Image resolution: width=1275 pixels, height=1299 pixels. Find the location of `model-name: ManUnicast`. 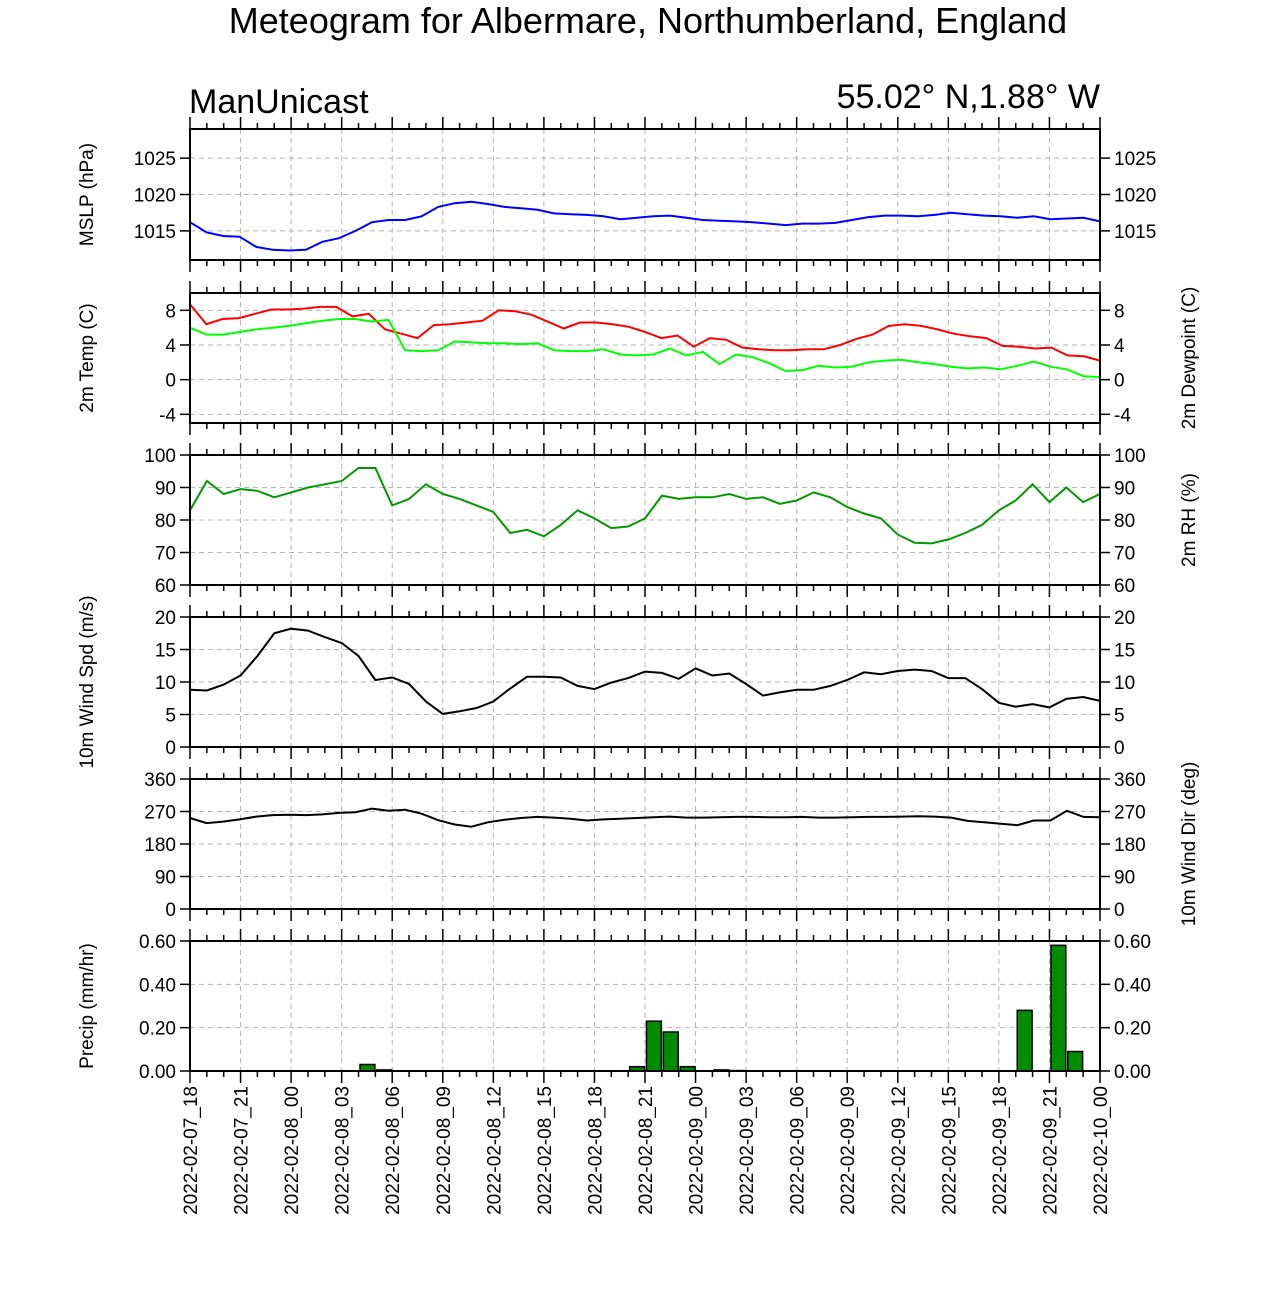

model-name: ManUnicast is located at coordinates (279, 102).